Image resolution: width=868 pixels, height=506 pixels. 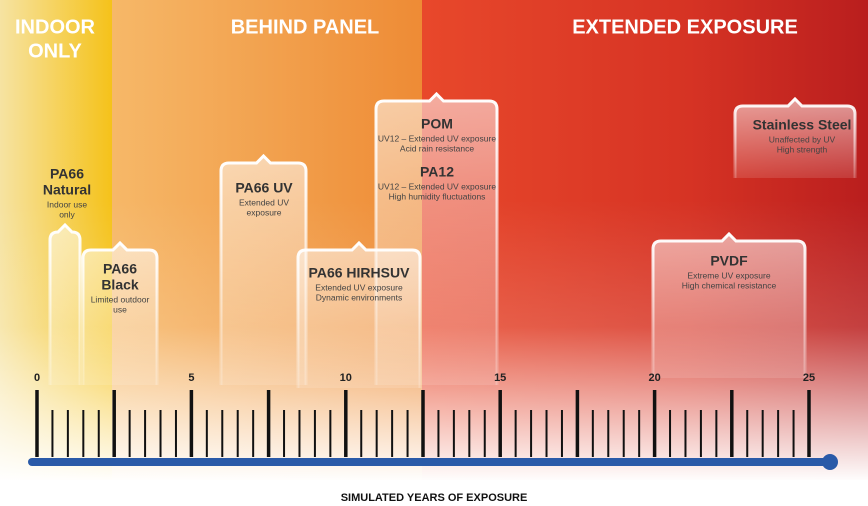 I want to click on material-description: use, so click(x=120, y=309).